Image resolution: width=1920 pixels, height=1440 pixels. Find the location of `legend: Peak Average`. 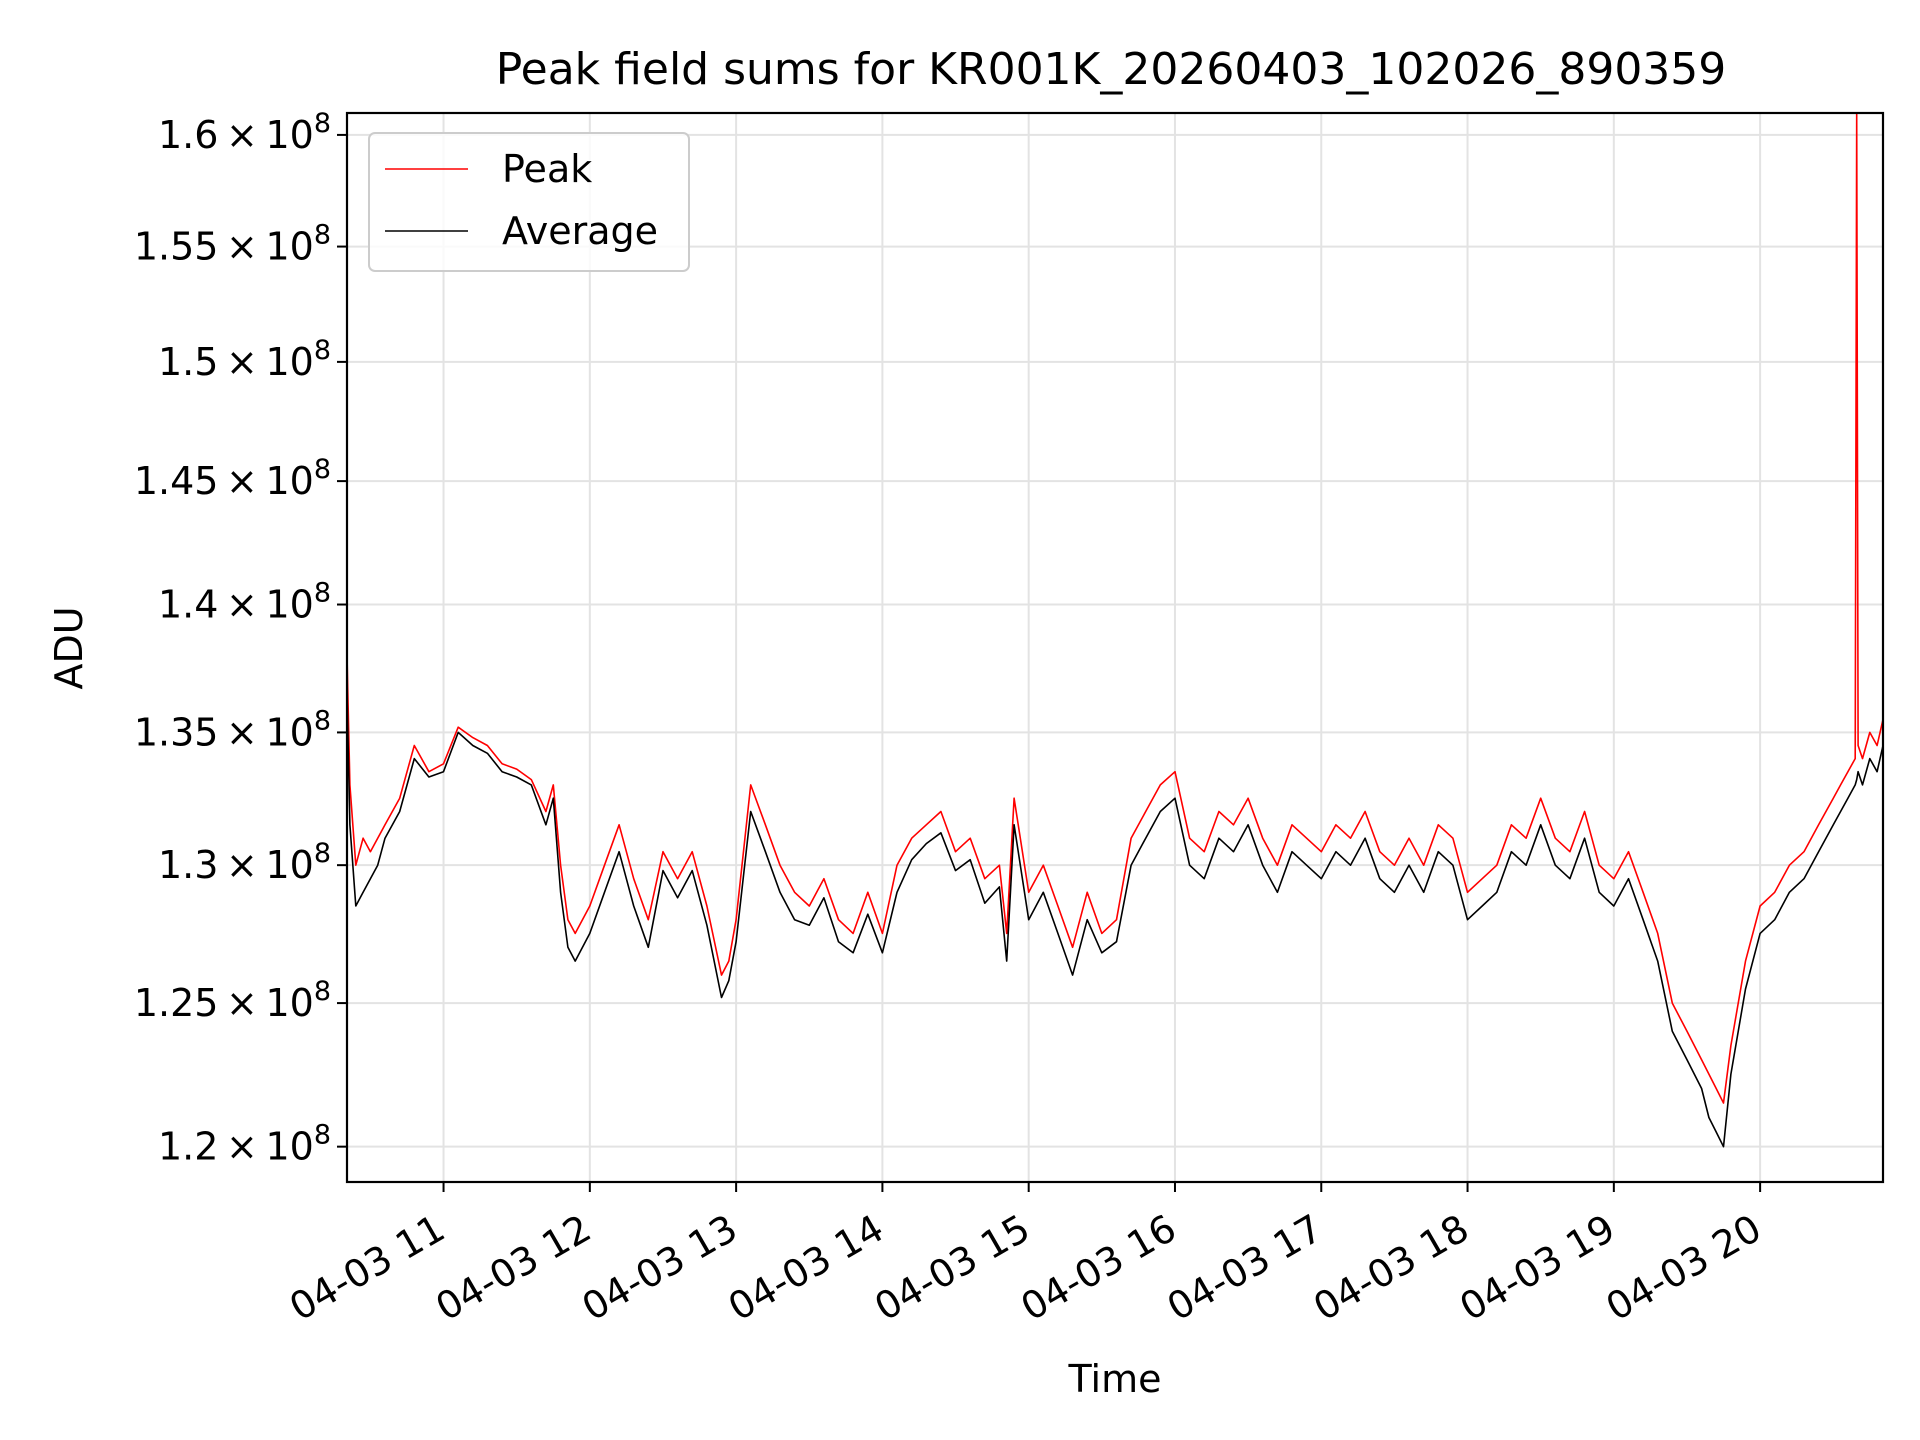

legend: Peak Average is located at coordinates (529, 202).